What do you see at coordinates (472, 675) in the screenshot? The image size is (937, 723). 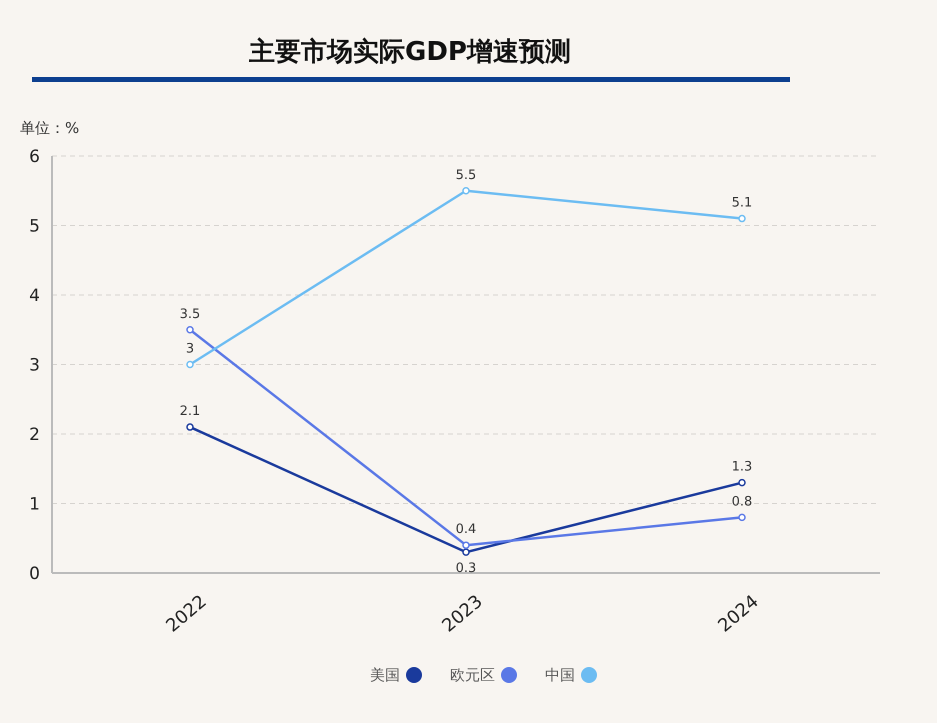 I see `legend-label: 欧元区` at bounding box center [472, 675].